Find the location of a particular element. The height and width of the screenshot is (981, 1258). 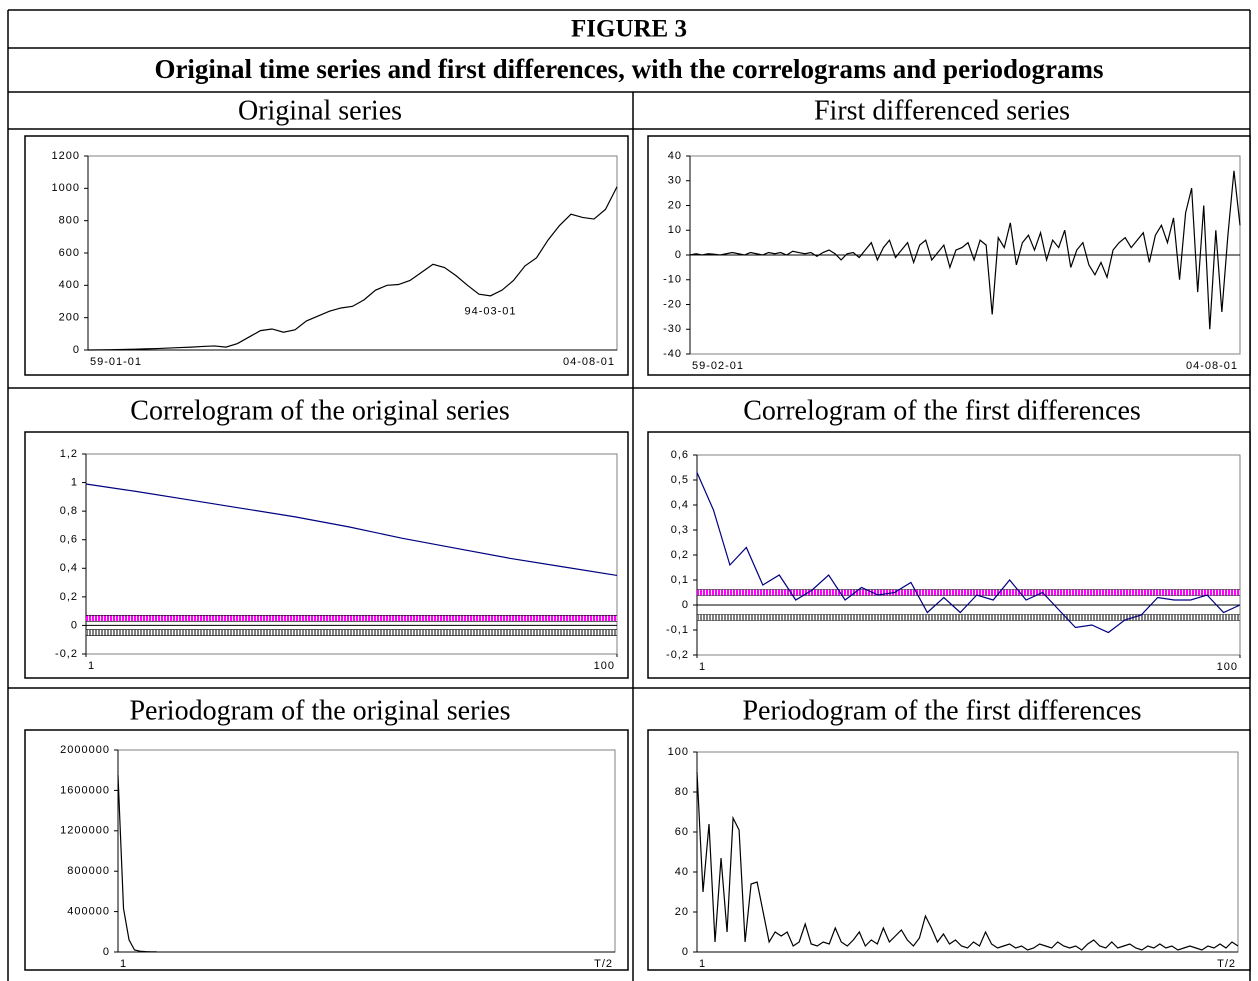

y-tick-label: 0,5 is located at coordinates (680, 480).